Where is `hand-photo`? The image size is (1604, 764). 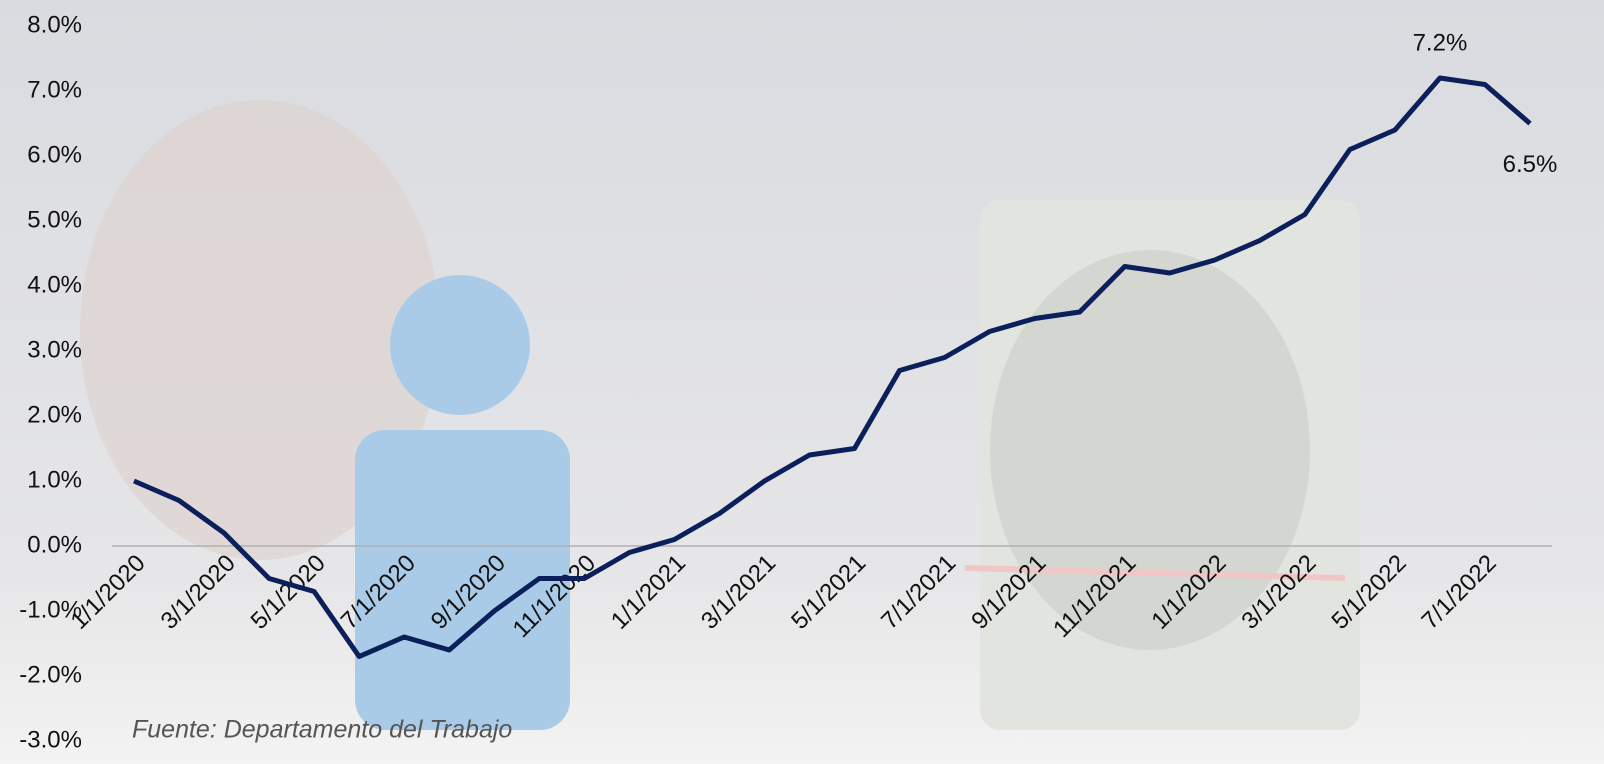
hand-photo is located at coordinates (260, 330).